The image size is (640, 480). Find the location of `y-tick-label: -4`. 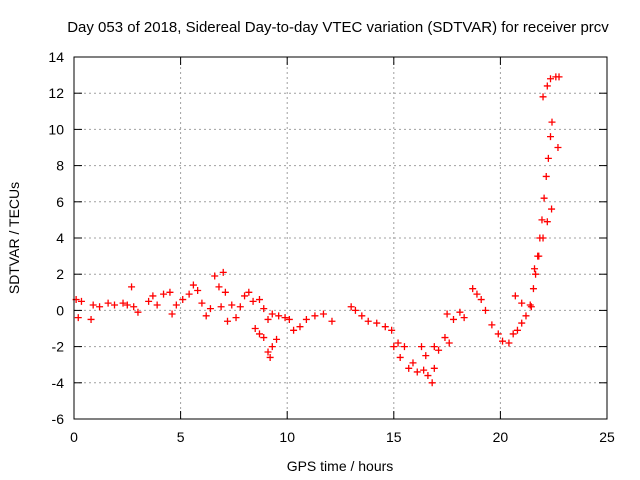

y-tick-label: -4 is located at coordinates (58, 383).